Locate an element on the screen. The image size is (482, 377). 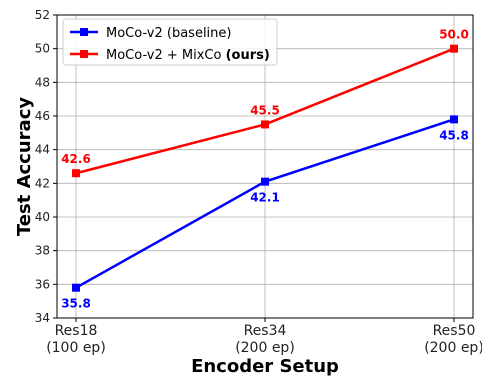
legend-label-text: MoCo-v2 + MixCo is located at coordinates (166, 55).